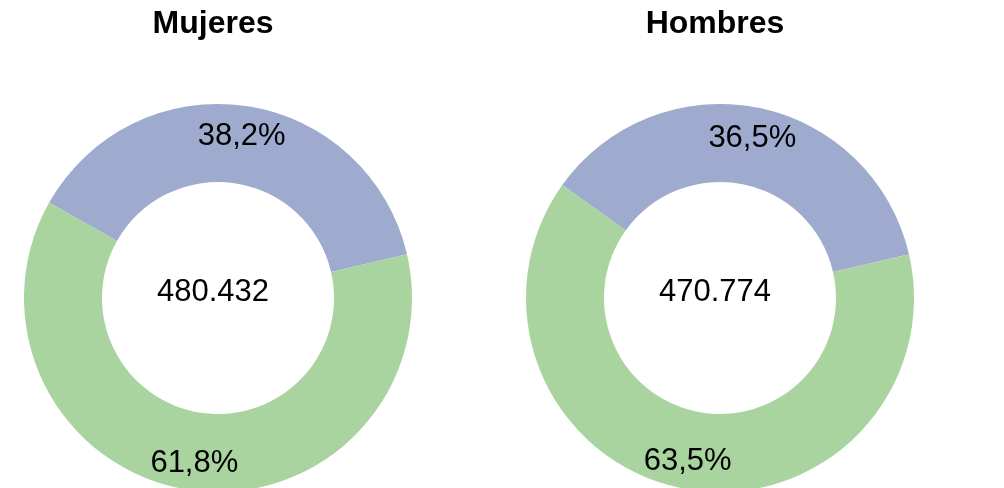  I want to click on data-label: 36,5%, so click(752, 136).